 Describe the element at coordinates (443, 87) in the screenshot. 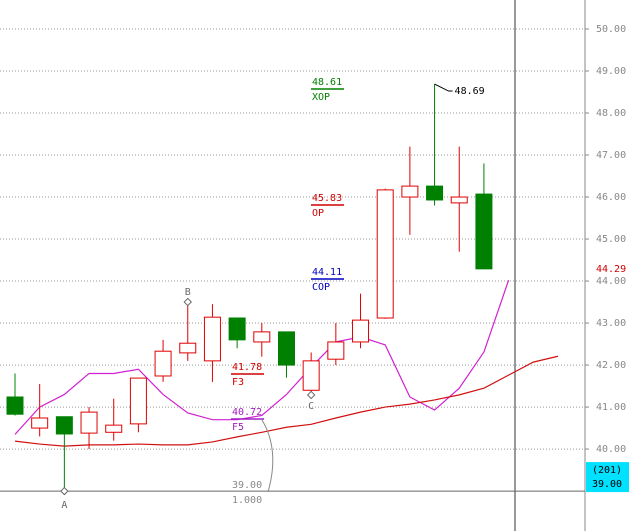

I see `leader-line` at that location.